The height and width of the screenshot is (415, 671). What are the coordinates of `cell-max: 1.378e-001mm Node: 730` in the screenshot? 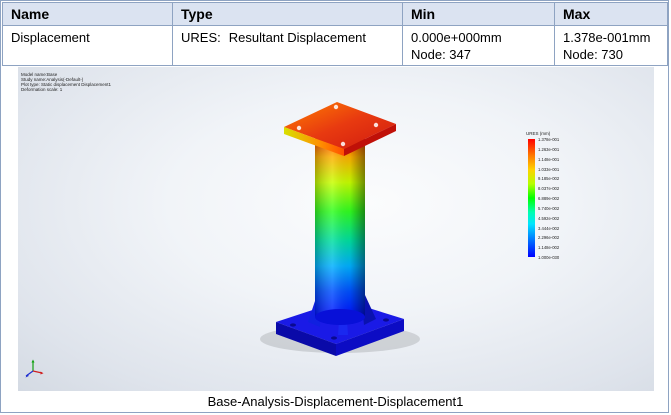 It's located at (611, 45).